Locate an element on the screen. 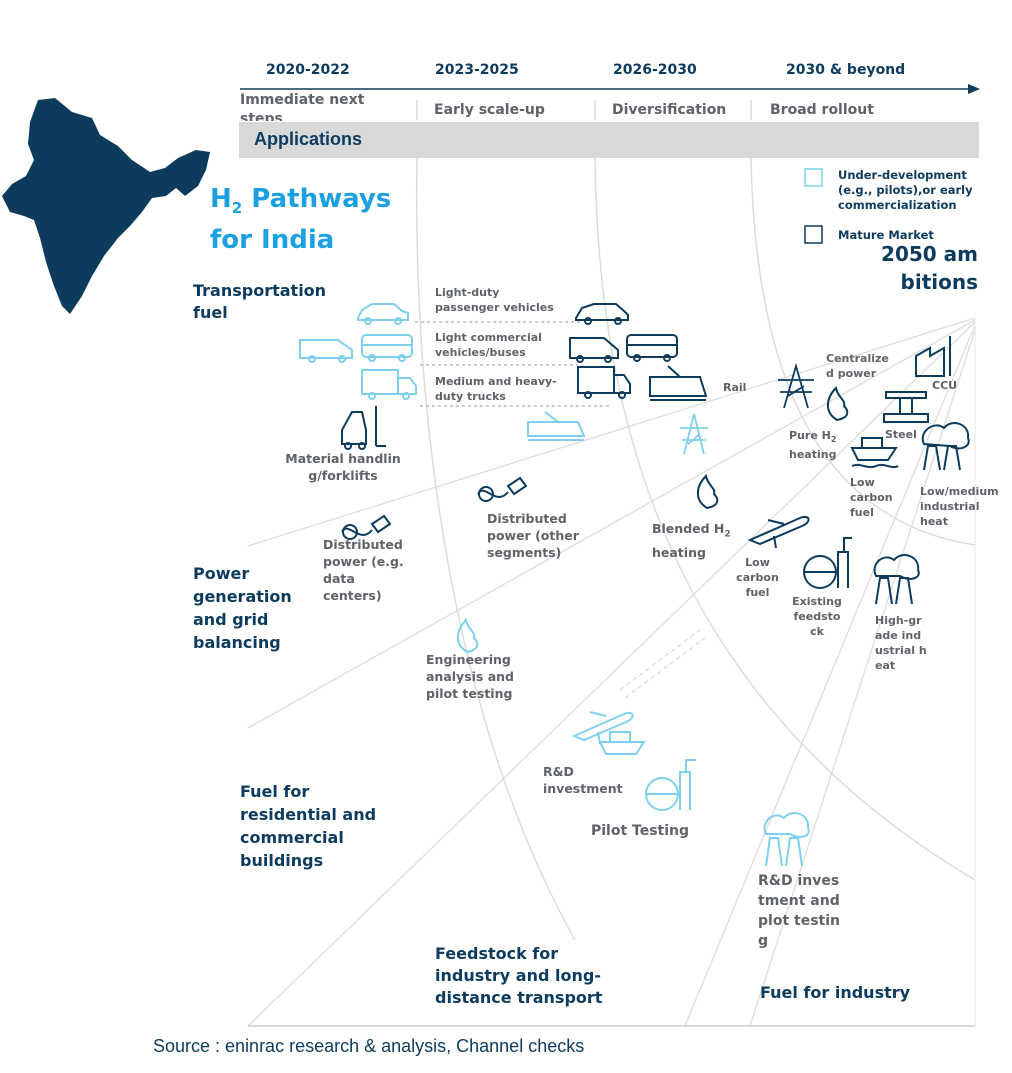 The width and height of the screenshot is (1012, 1073). category-transport: Transportation fuel is located at coordinates (260, 301).